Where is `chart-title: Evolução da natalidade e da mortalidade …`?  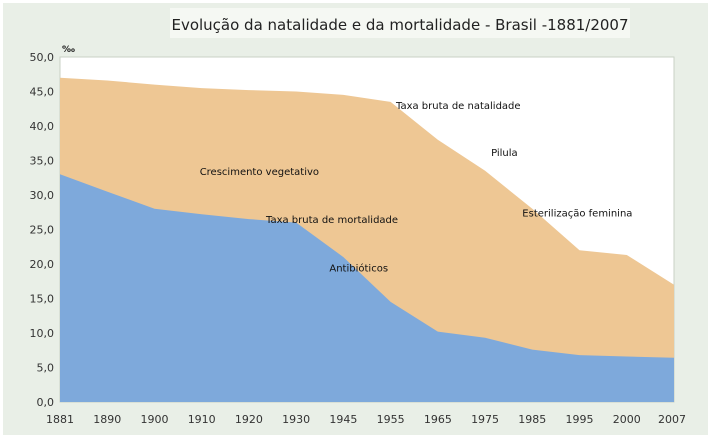
chart-title: Evolução da natalidade e da mortalidade … is located at coordinates (399, 25).